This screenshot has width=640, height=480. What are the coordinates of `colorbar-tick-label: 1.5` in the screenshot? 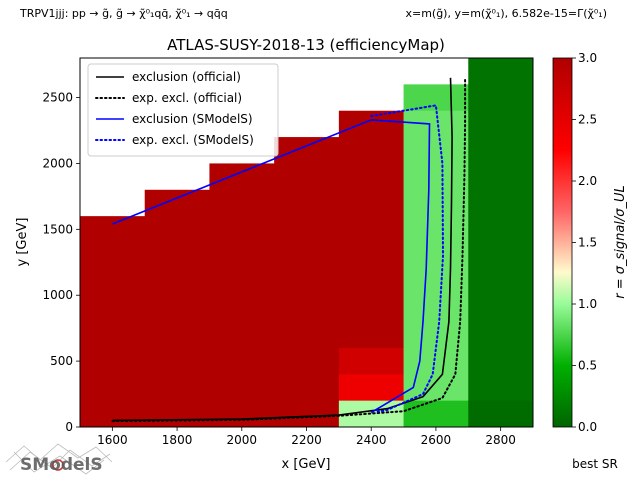 It's located at (587, 243).